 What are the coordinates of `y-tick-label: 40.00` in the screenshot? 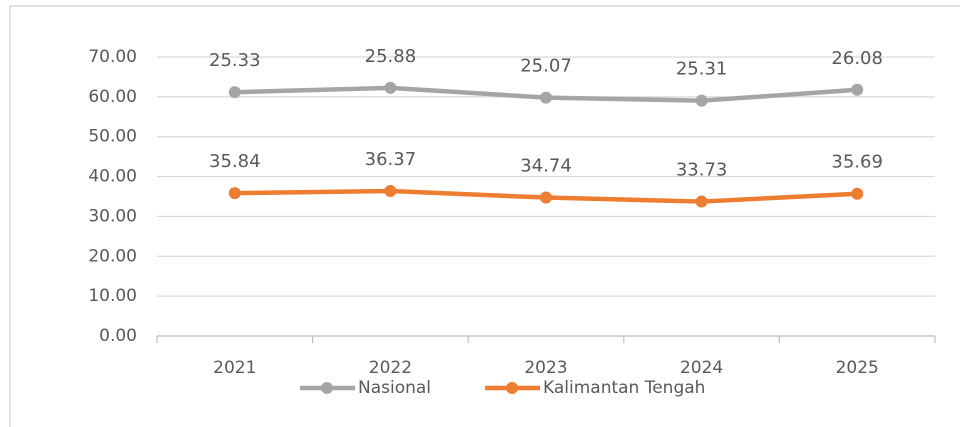 It's located at (112, 177).